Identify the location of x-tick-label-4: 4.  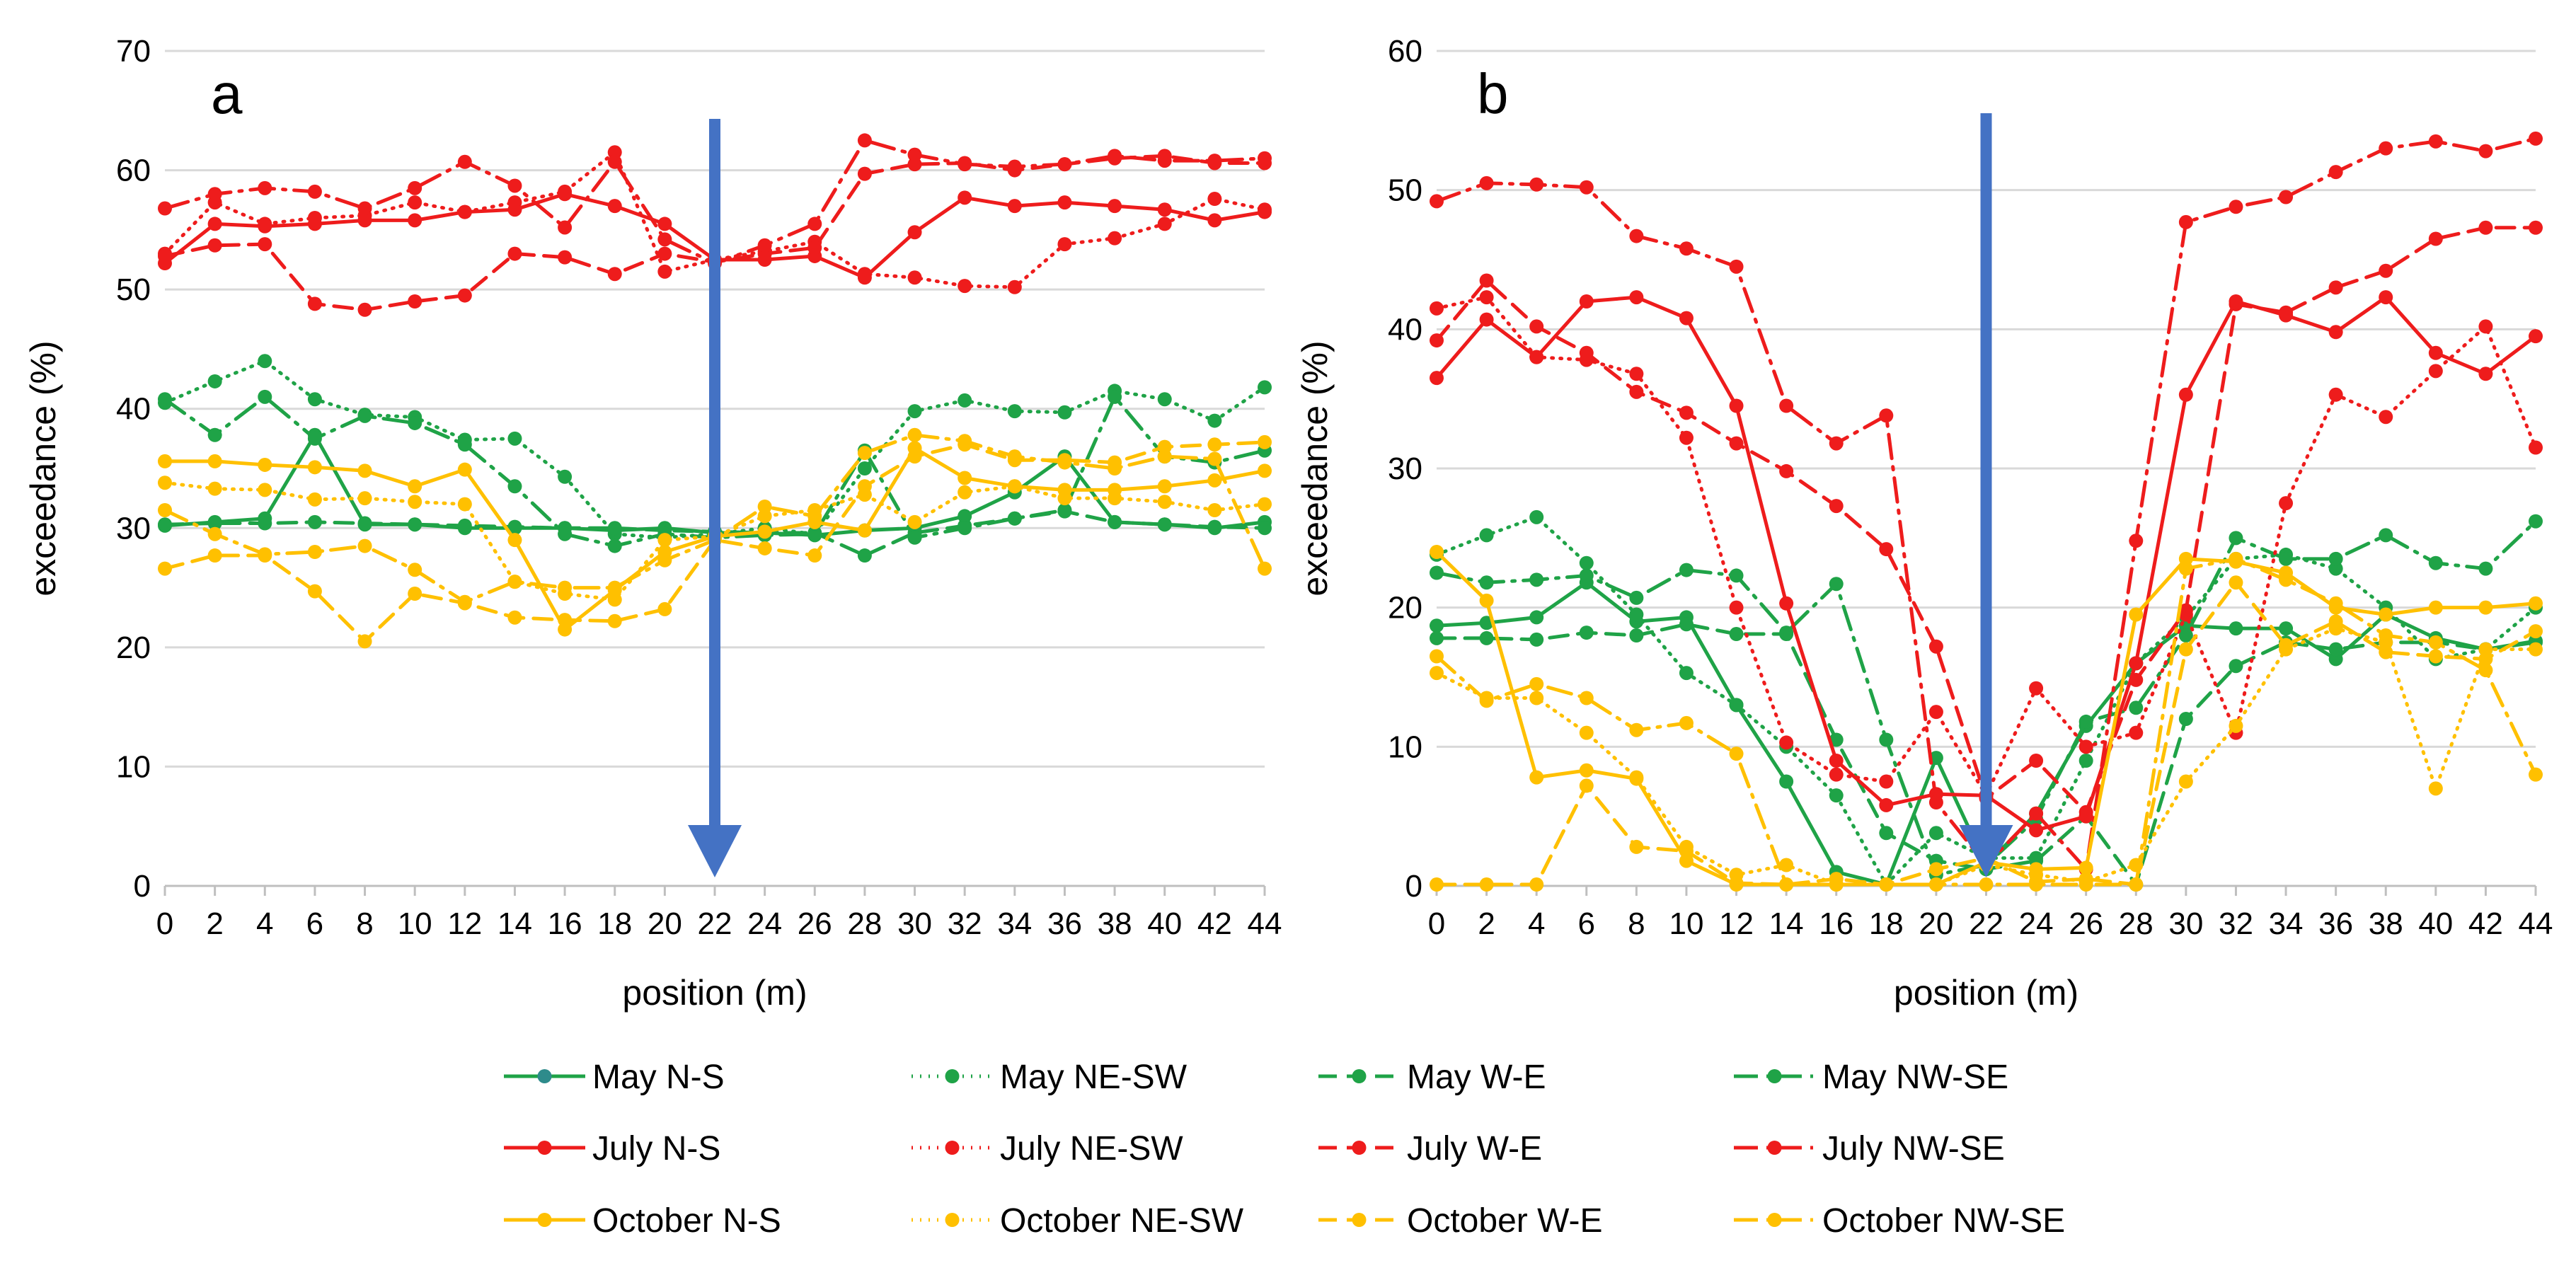
(1536, 924).